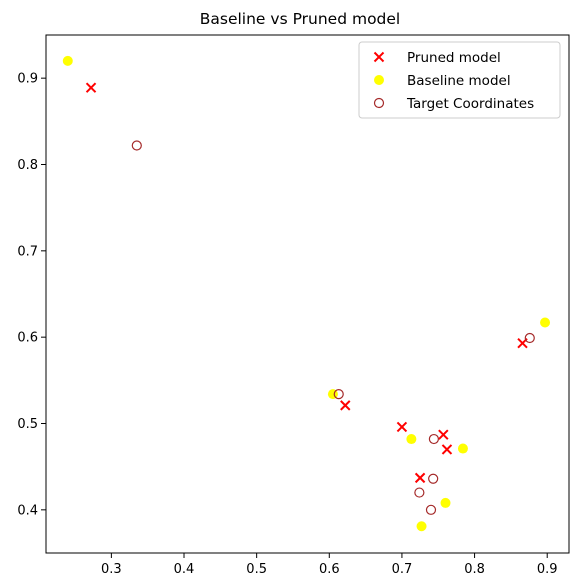 This screenshot has width=572, height=581. What do you see at coordinates (27, 251) in the screenshot?
I see `y-tick-label: 0.7` at bounding box center [27, 251].